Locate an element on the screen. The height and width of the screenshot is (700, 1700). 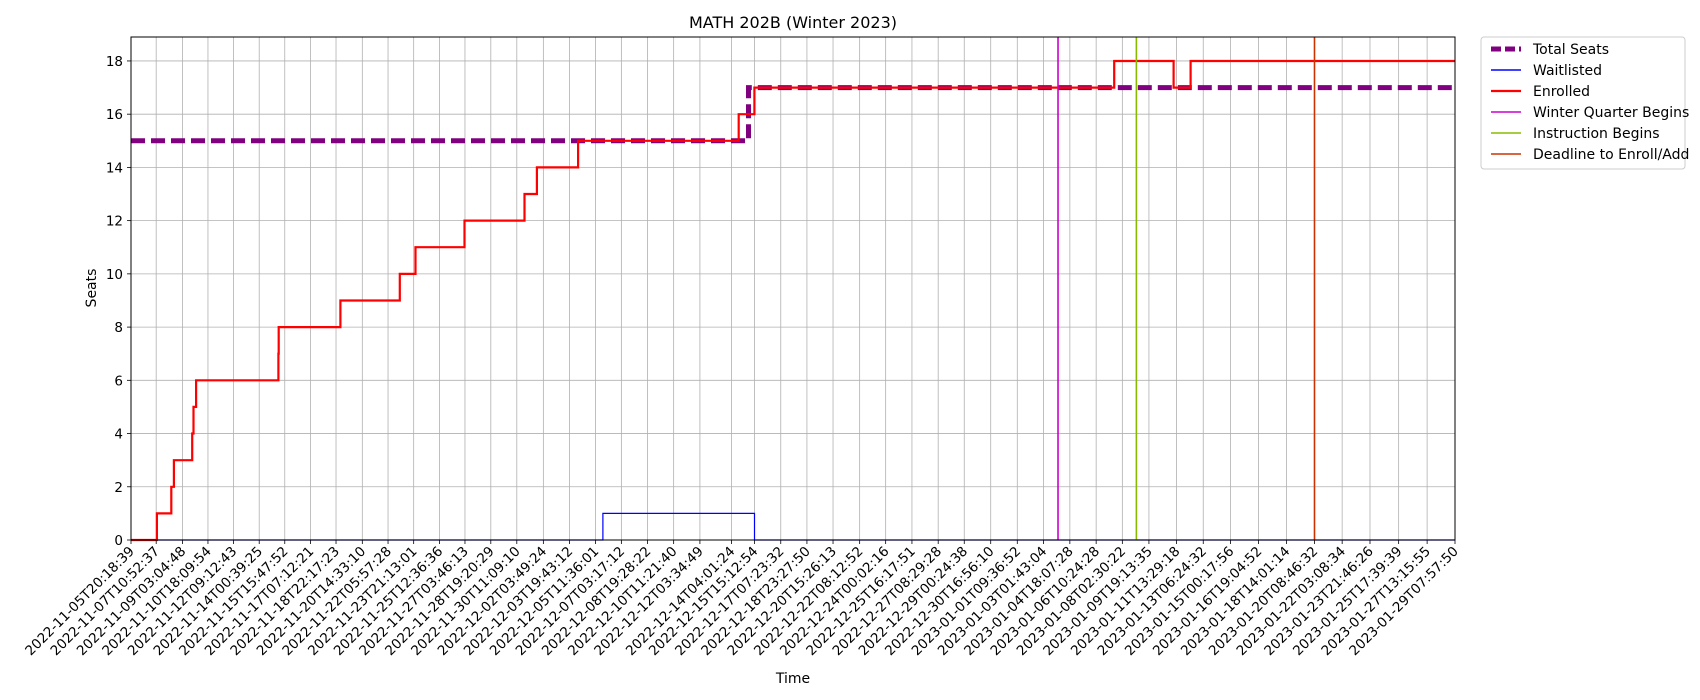
x-axis-label: Time is located at coordinates (792, 679).